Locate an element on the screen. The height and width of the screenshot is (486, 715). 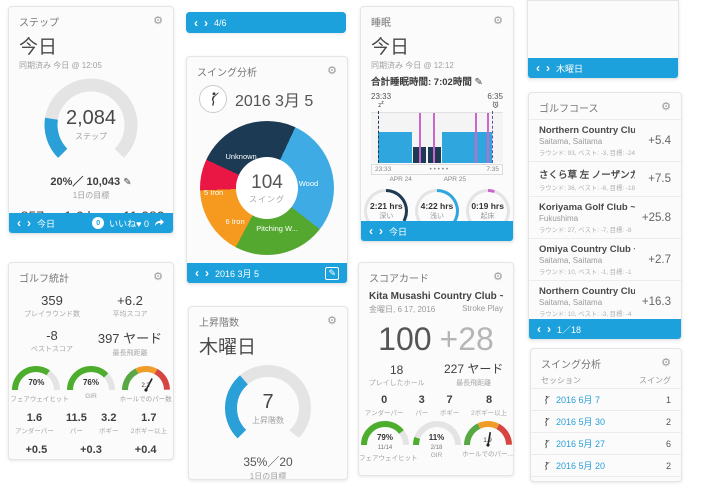
swing-session-row: 2016 6月 7 1 is located at coordinates (606, 399).